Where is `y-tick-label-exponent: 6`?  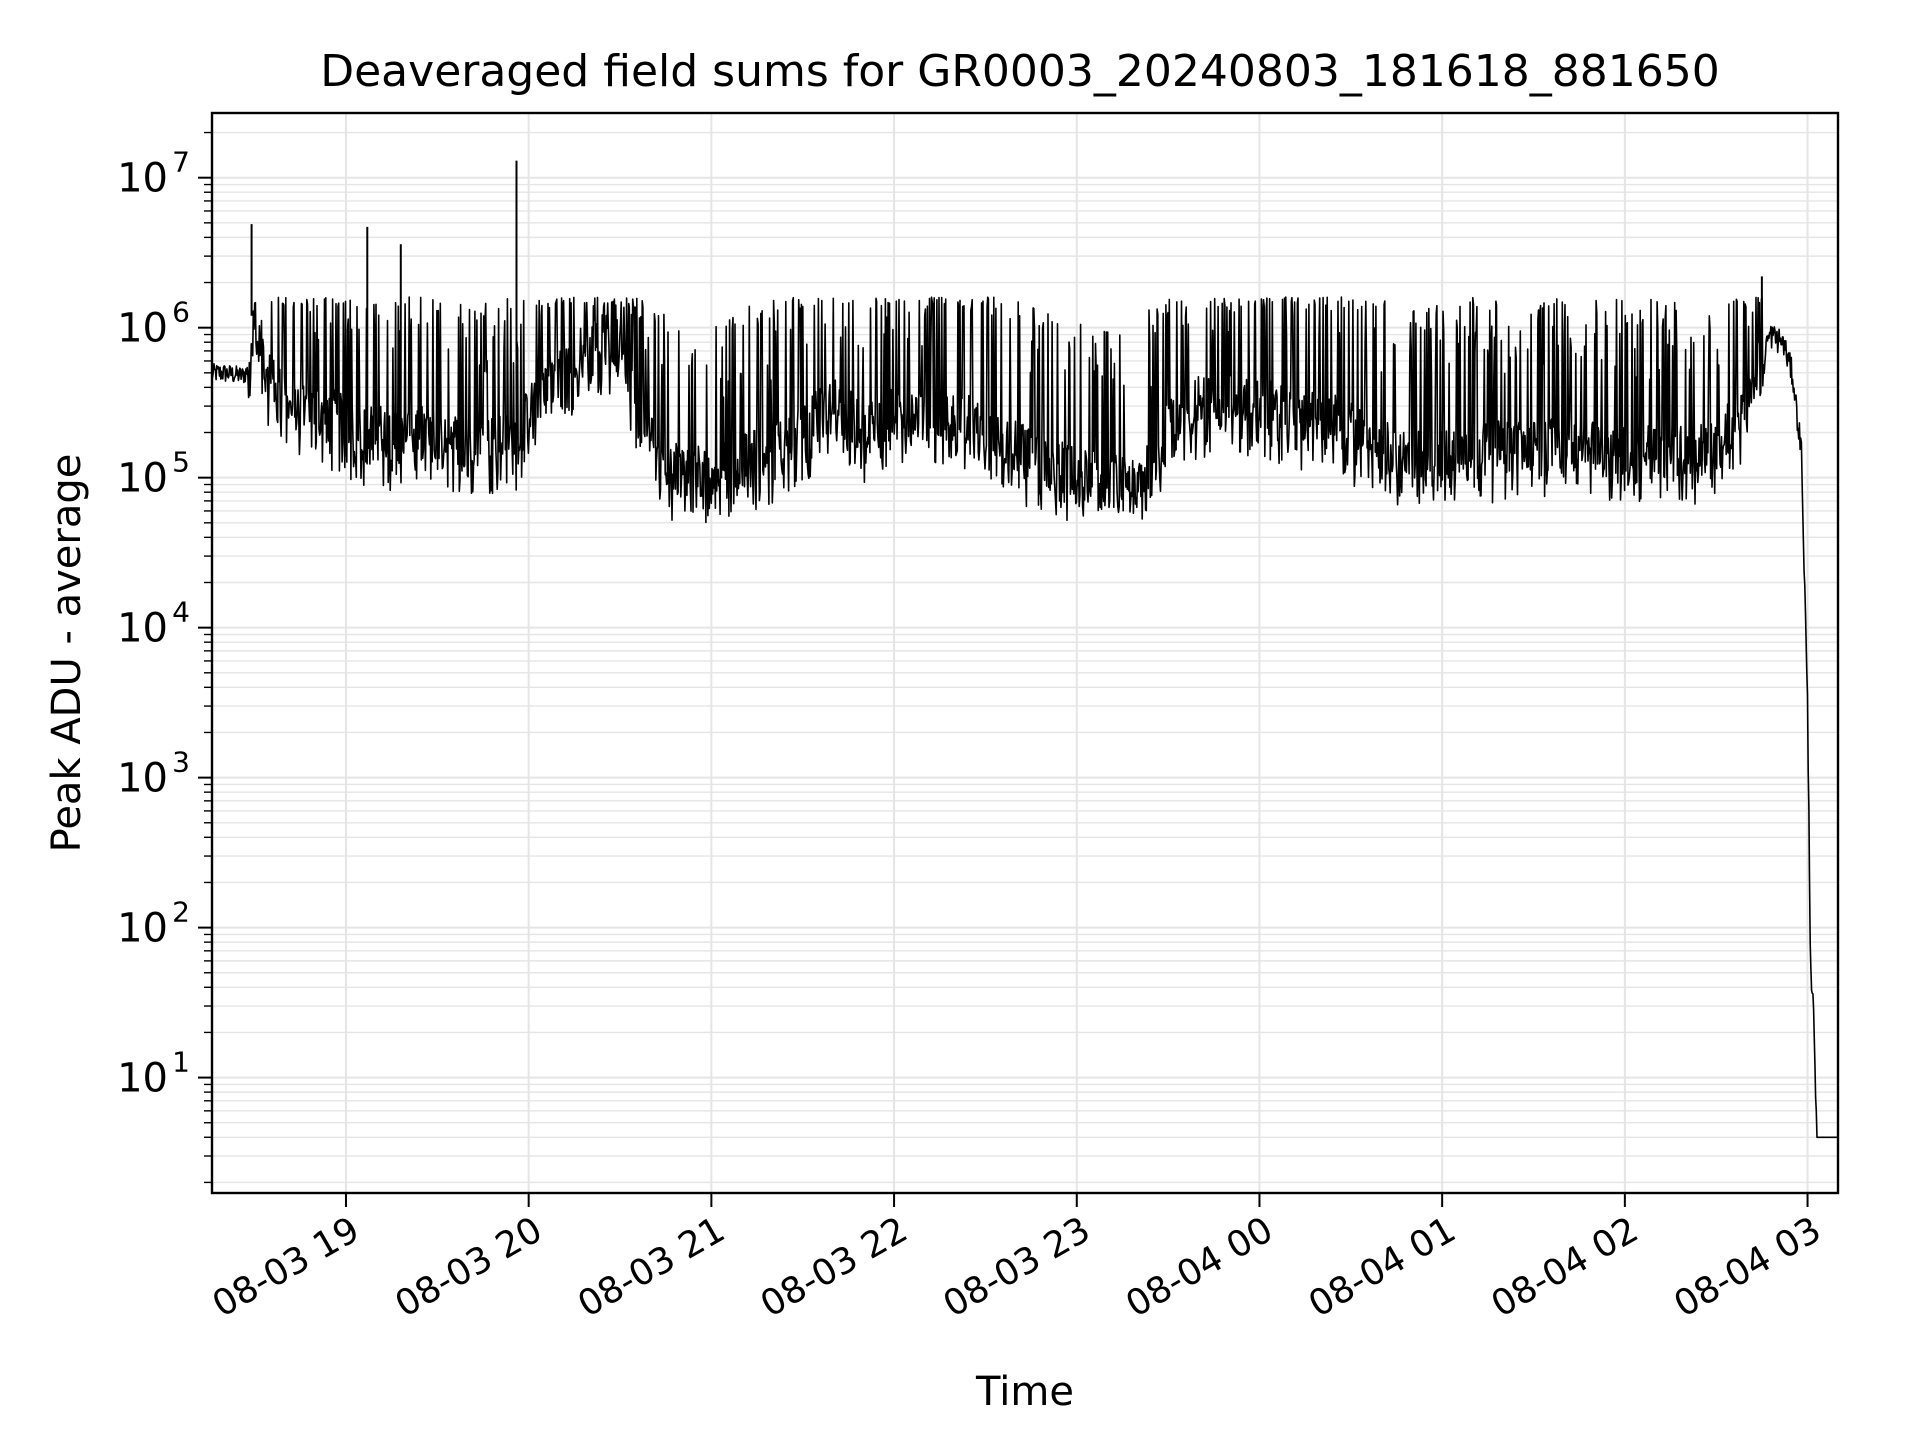 y-tick-label-exponent: 6 is located at coordinates (181, 312).